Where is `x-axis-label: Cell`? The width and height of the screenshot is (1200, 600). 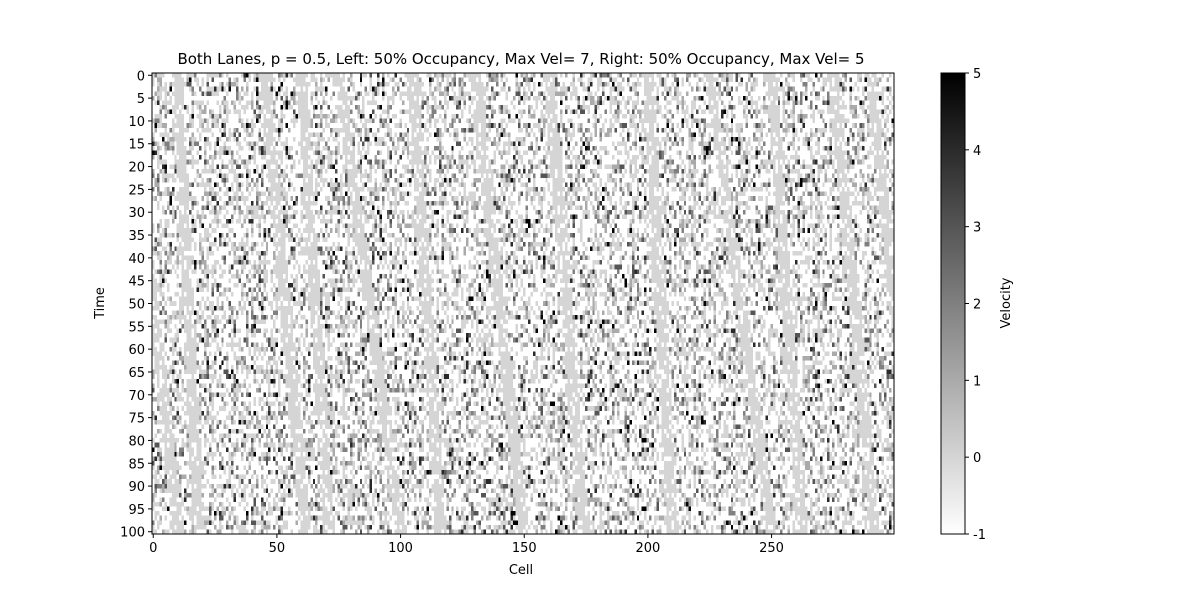 x-axis-label: Cell is located at coordinates (521, 570).